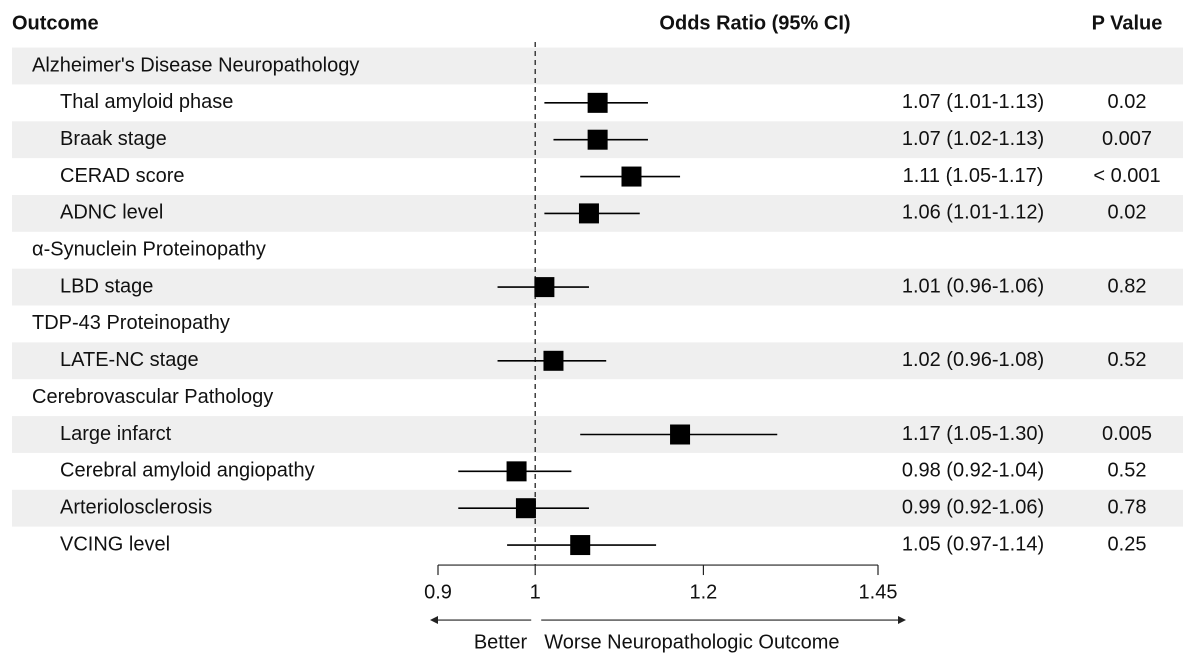 Image resolution: width=1183 pixels, height=655 pixels. Describe the element at coordinates (754, 23) in the screenshot. I see `header-estimate: Odds Ratio (95% CI)` at that location.